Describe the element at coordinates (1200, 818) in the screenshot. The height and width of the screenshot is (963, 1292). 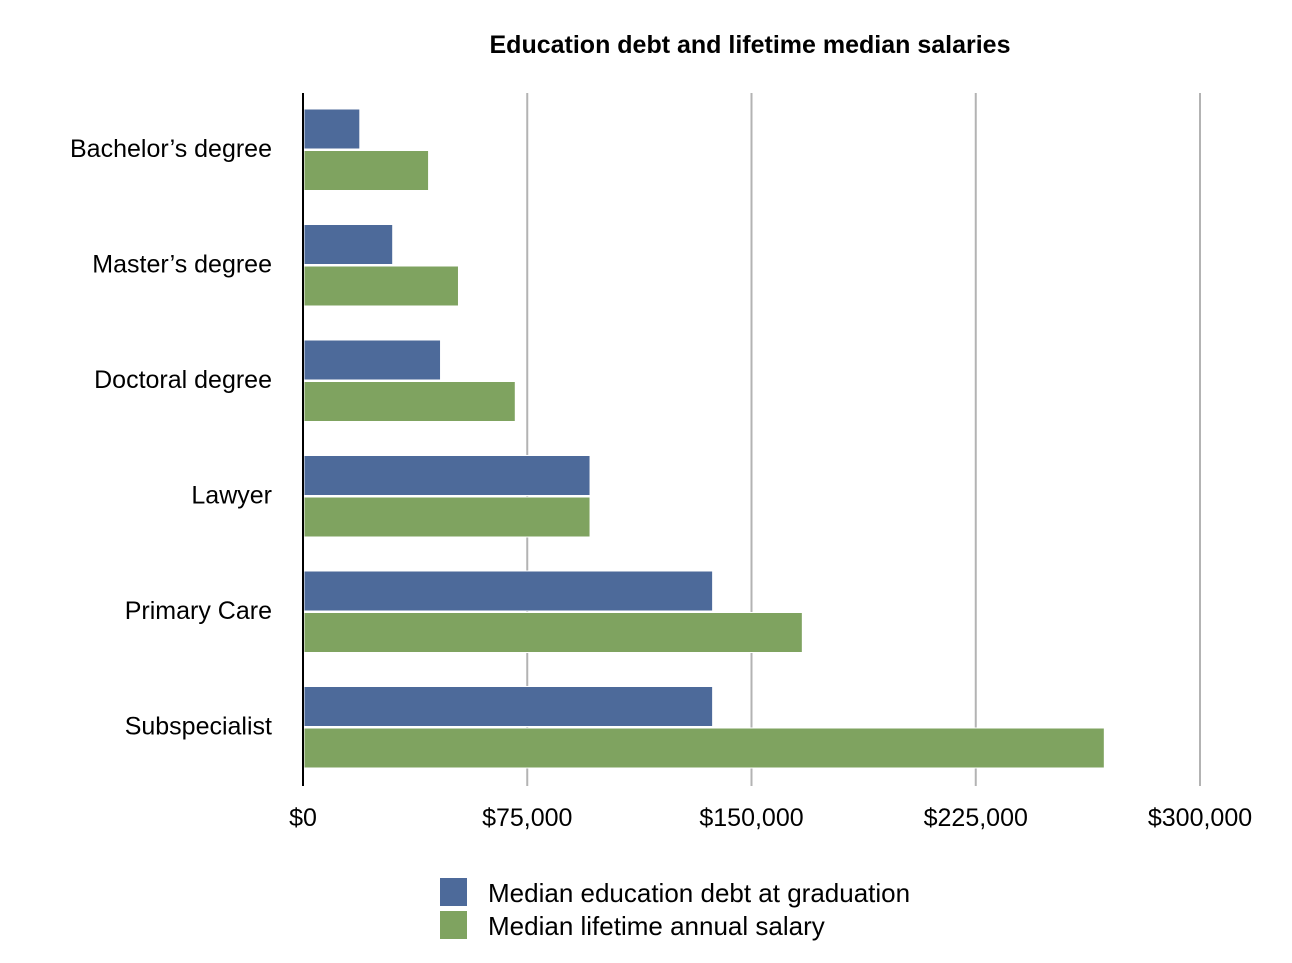
I see `x-tick-label: $300,000` at that location.